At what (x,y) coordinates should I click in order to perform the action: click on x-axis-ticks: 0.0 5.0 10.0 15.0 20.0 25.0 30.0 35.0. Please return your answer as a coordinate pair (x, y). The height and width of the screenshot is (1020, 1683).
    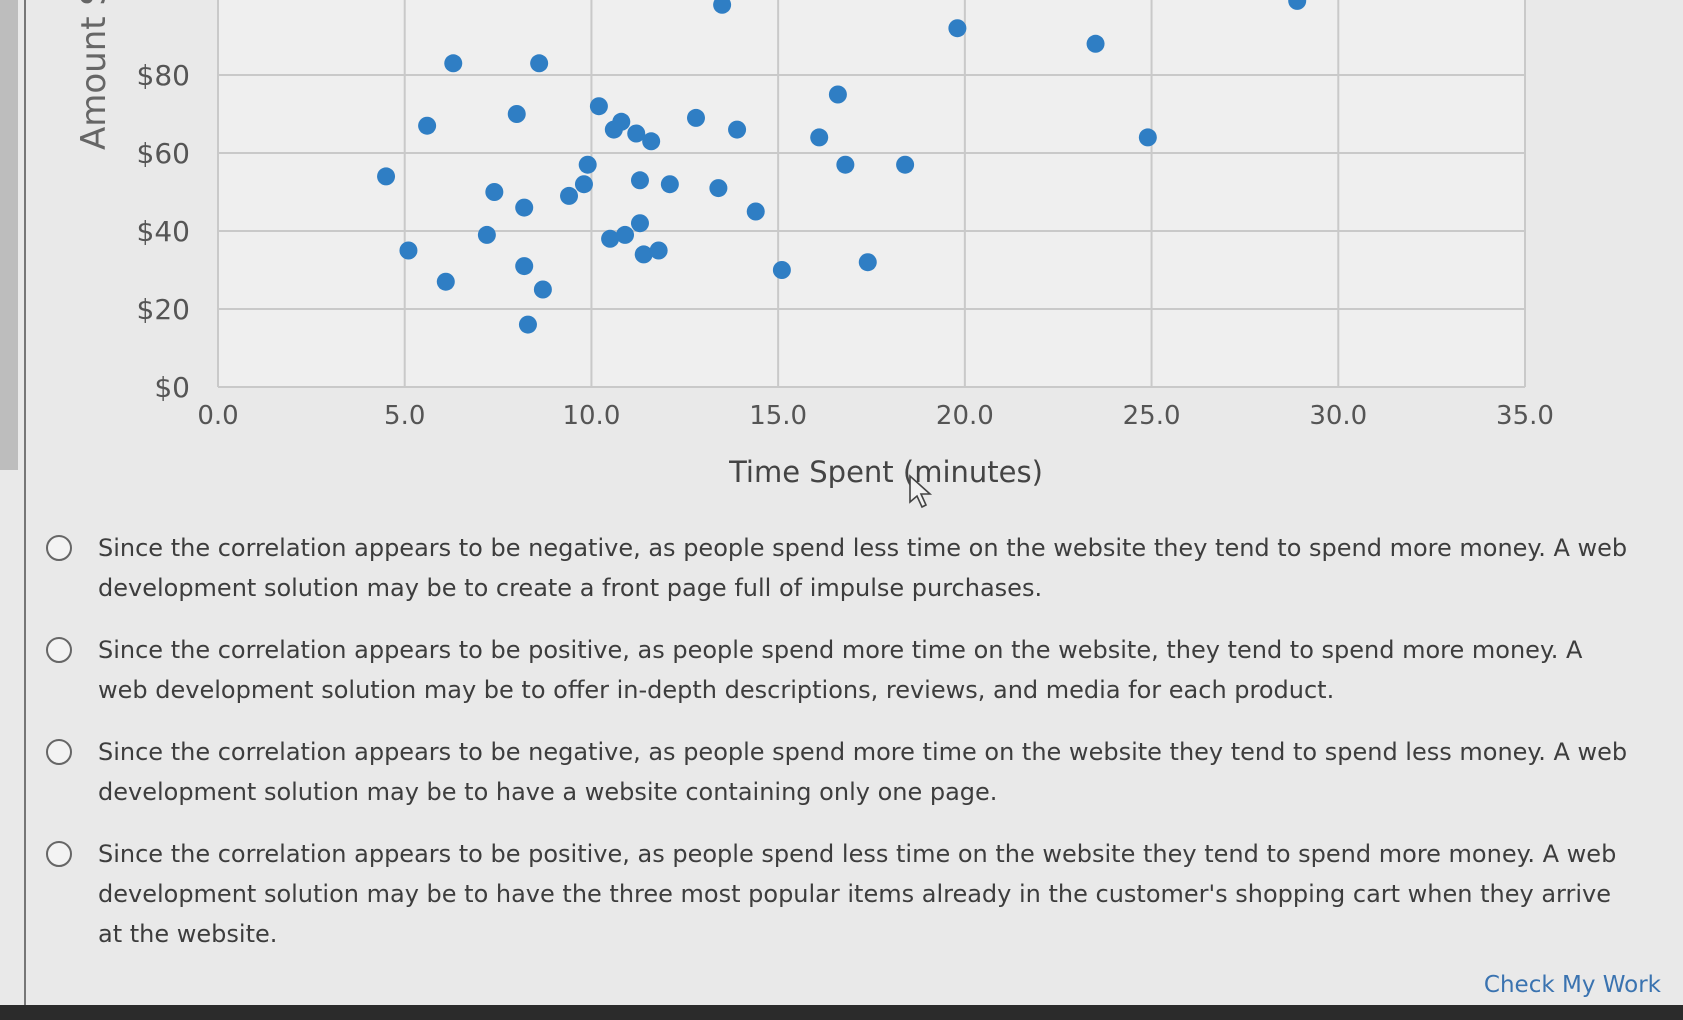
    Looking at the image, I should click on (875, 416).